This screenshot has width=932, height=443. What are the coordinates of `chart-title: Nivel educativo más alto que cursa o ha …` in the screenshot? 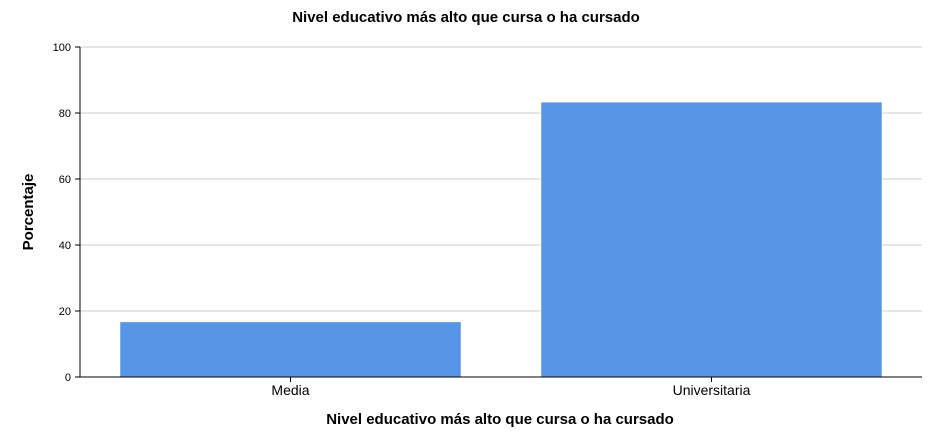 It's located at (466, 17).